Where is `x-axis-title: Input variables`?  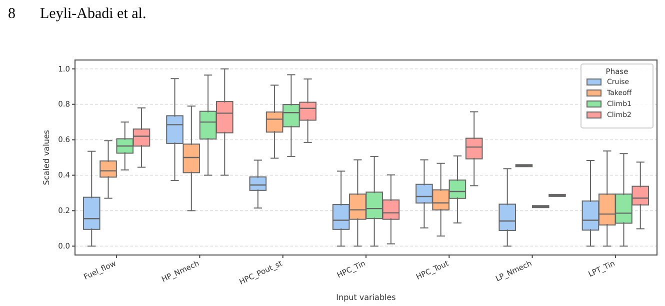 x-axis-title: Input variables is located at coordinates (366, 297).